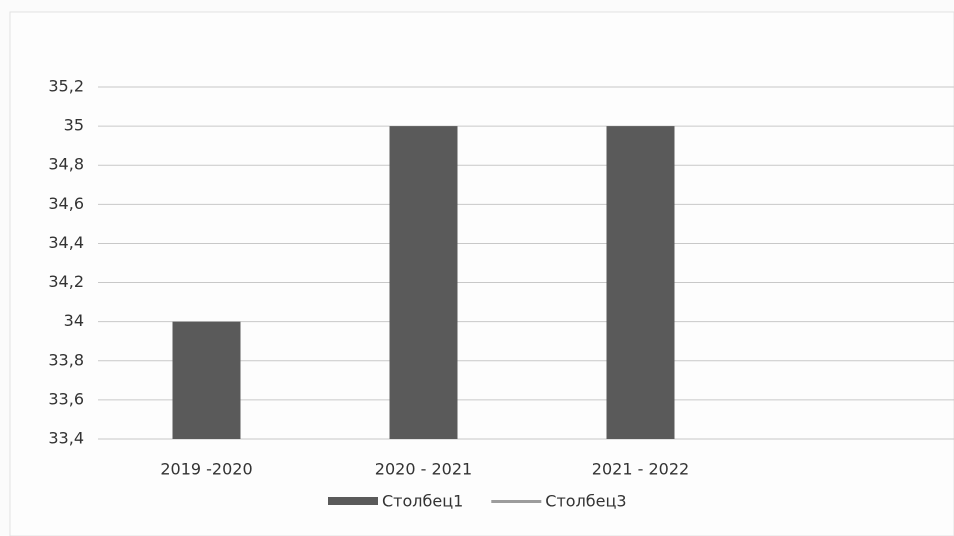 The height and width of the screenshot is (536, 954). I want to click on y-tick-label: 33,8, so click(66, 359).